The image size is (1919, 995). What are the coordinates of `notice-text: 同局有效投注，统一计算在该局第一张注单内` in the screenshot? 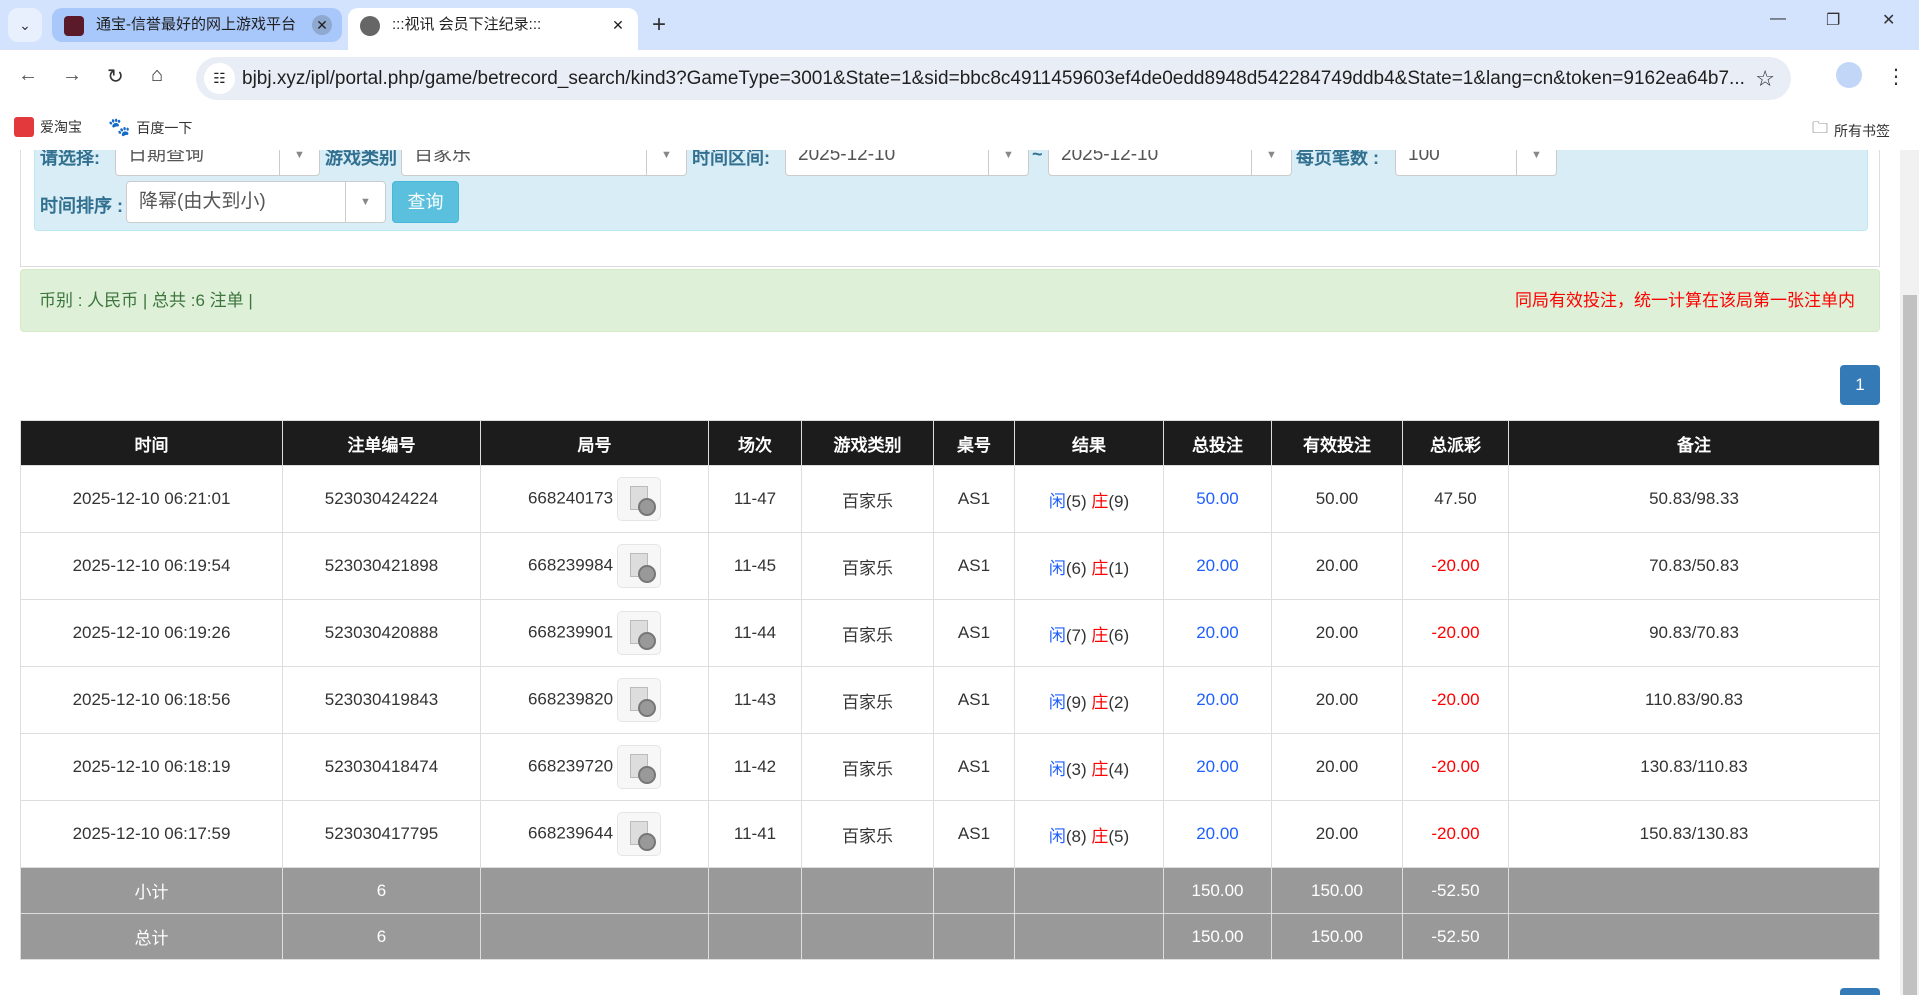 It's located at (1685, 300).